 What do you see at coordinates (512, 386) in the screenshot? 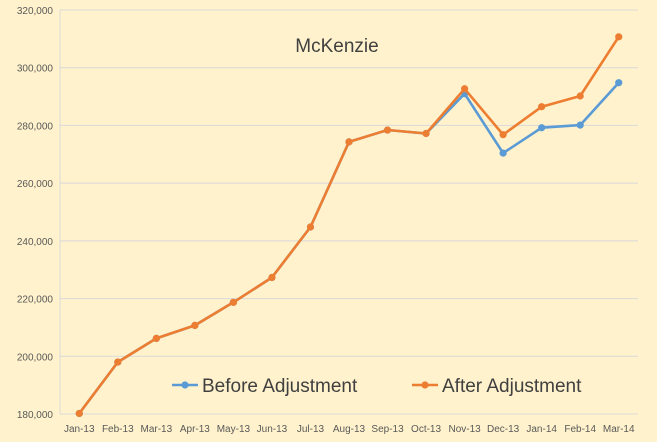
I see `legend-label-2: After Adjustment` at bounding box center [512, 386].